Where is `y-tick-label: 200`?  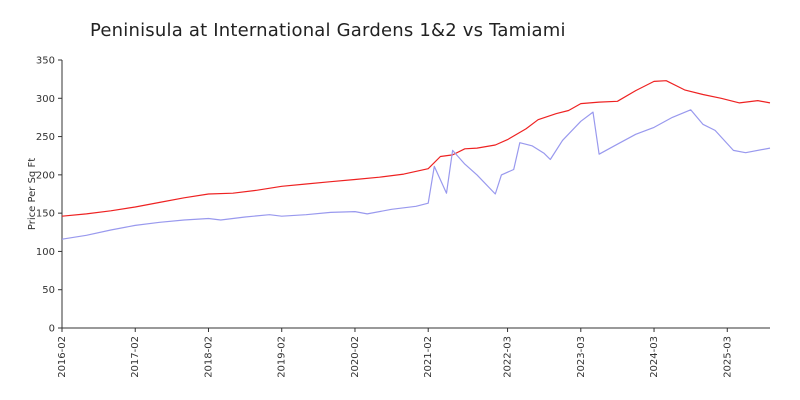
y-tick-label: 200 is located at coordinates (45, 175).